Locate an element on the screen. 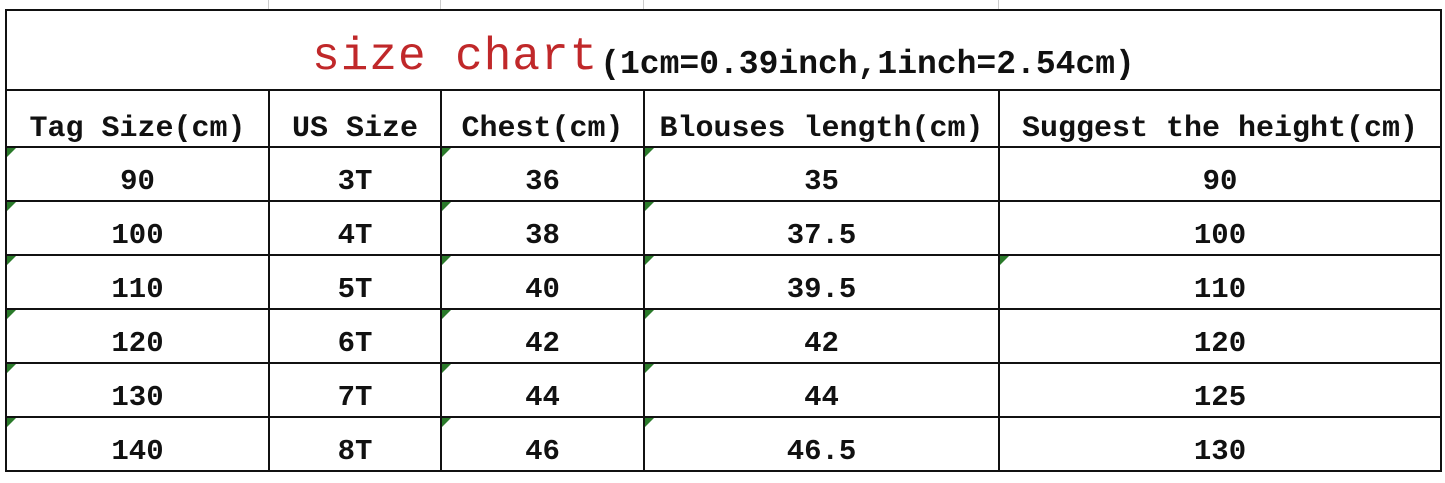 This screenshot has height=483, width=1445. cell-tag-size: 90 is located at coordinates (138, 174).